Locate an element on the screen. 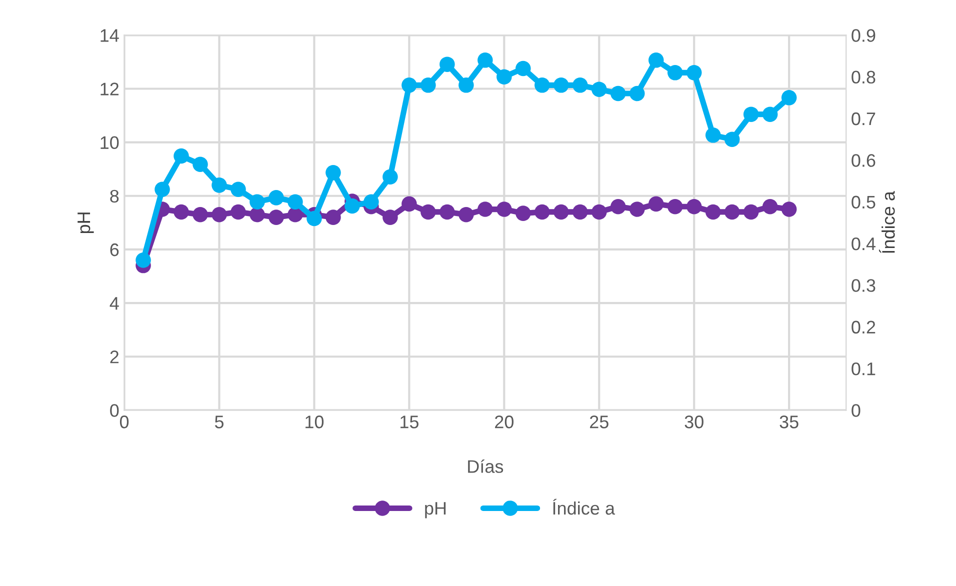 This screenshot has height=586, width=956. y2-tick-label: 0.4 is located at coordinates (864, 243).